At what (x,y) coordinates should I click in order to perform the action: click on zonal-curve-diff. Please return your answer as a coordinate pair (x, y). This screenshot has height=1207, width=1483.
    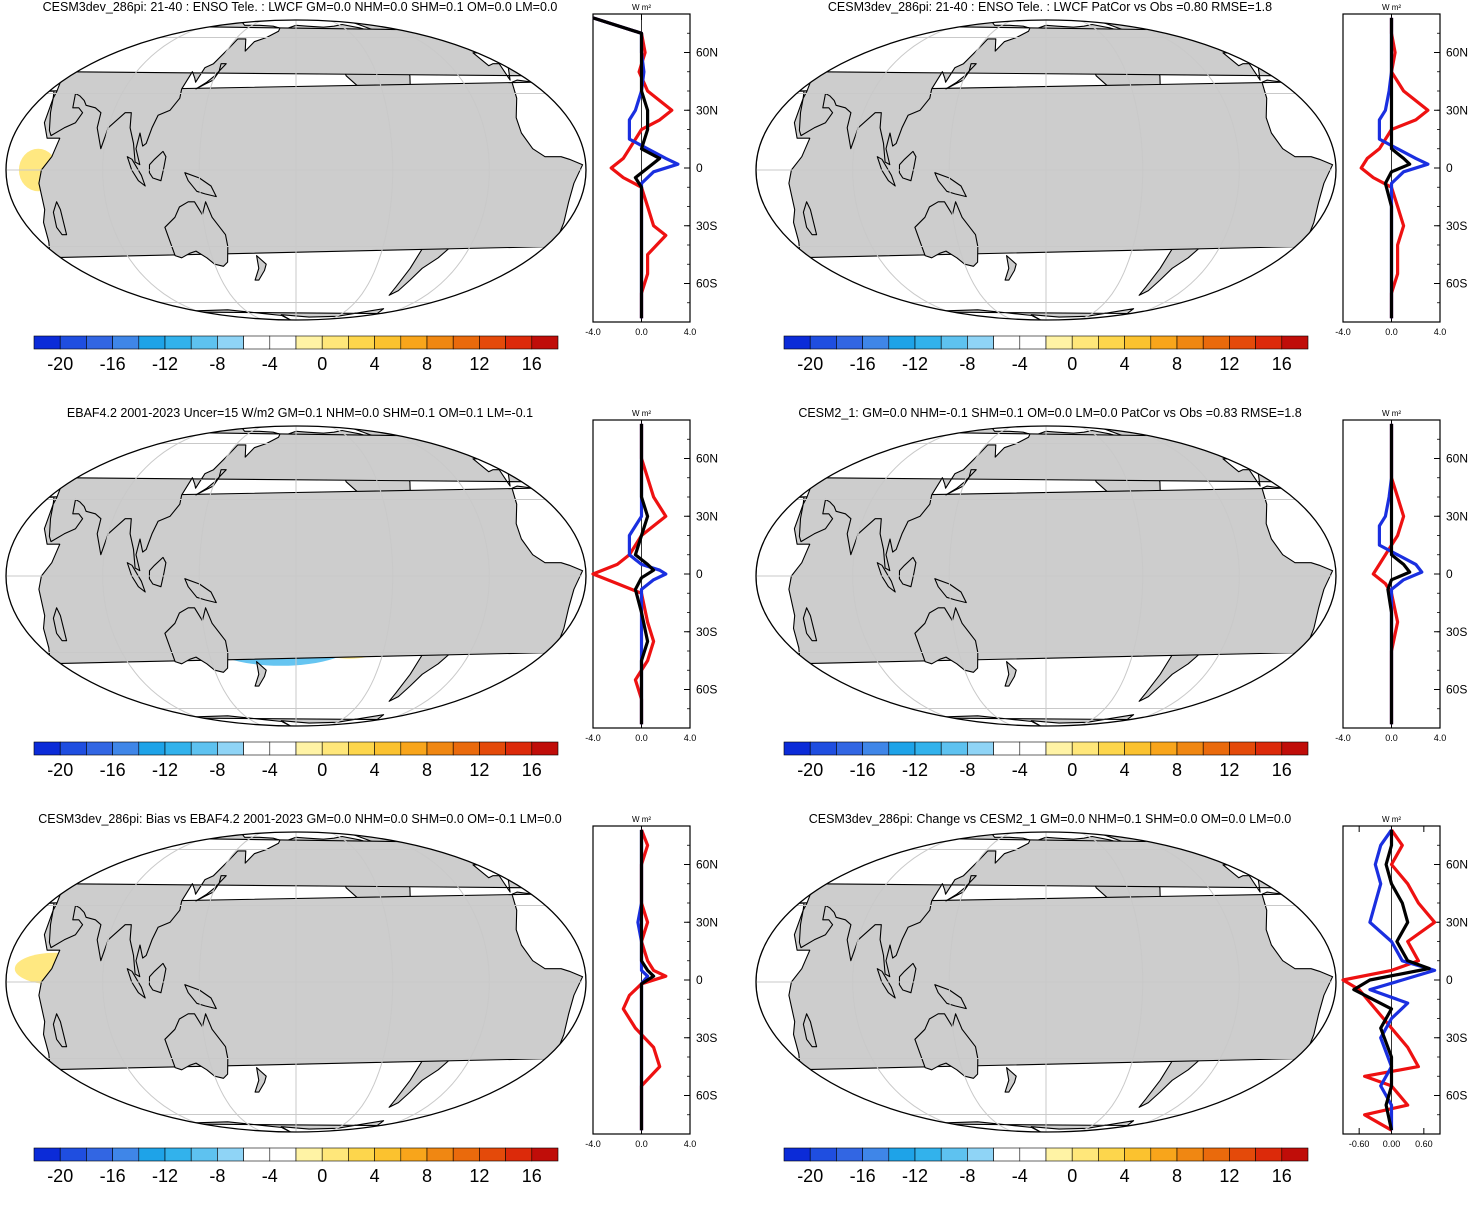
    Looking at the image, I should click on (627, 167).